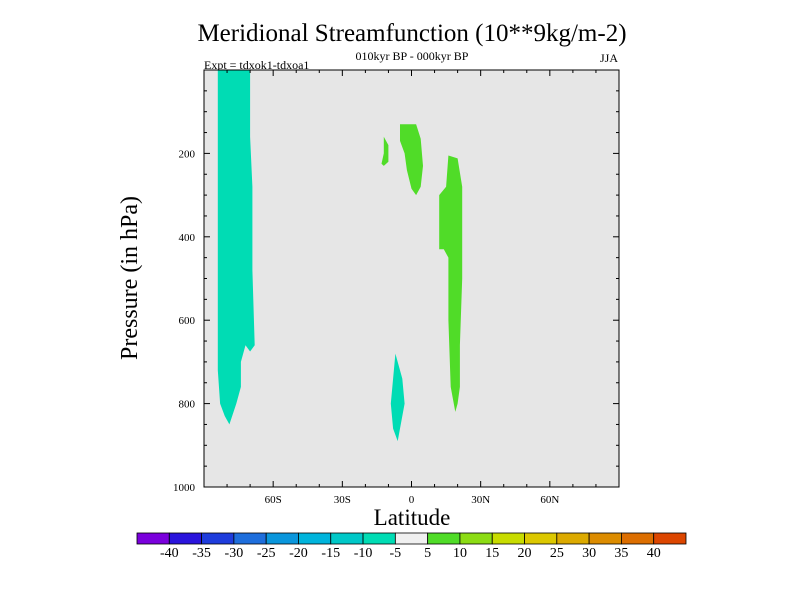 The width and height of the screenshot is (800, 600). I want to click on colorbar-label: 30, so click(589, 553).